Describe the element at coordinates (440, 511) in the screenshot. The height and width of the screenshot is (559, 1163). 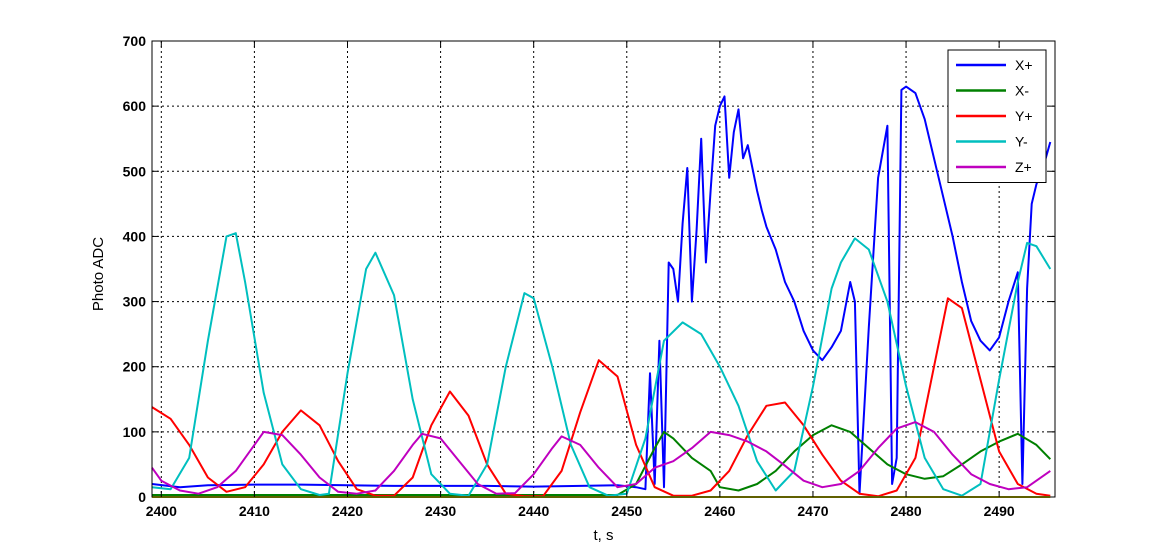
I see `x-tick-label: 2430` at that location.